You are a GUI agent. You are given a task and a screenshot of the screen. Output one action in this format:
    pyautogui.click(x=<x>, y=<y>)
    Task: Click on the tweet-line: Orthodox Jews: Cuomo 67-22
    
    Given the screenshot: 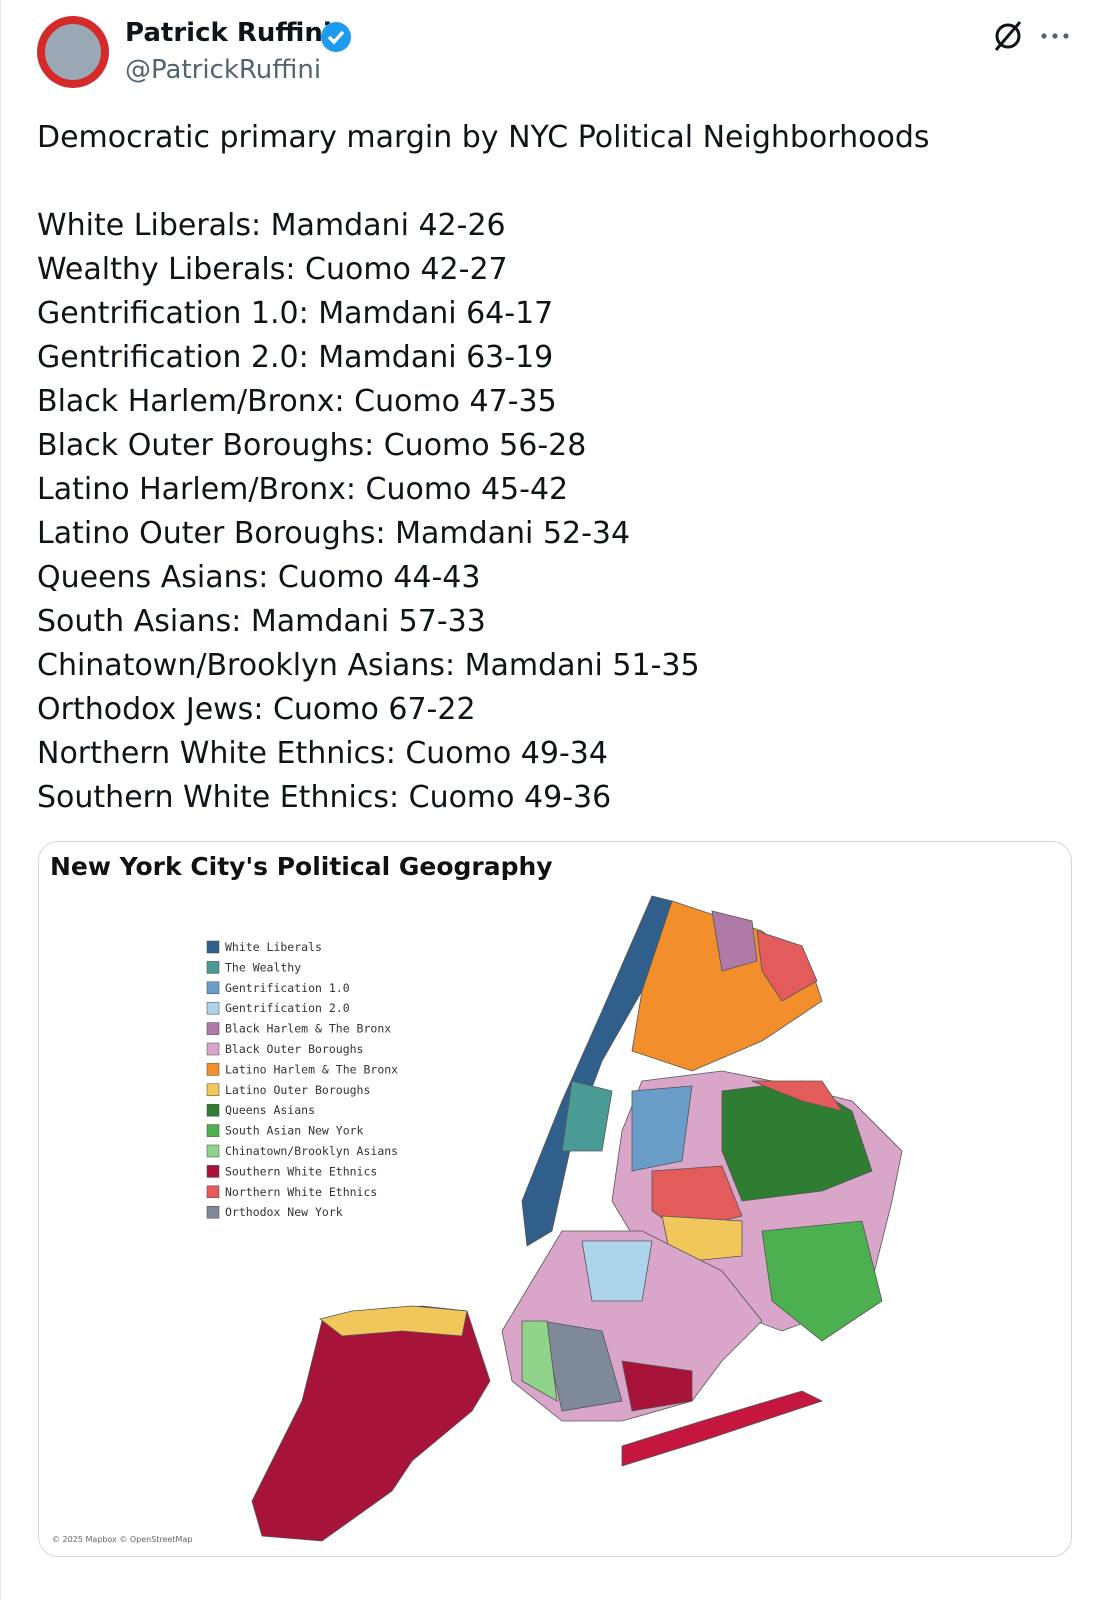 What is the action you would take?
    pyautogui.click(x=256, y=709)
    